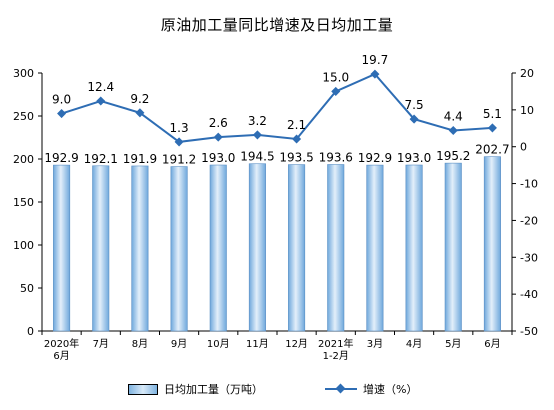  Describe the element at coordinates (257, 344) in the screenshot. I see `x-tick-label: 11月` at that location.